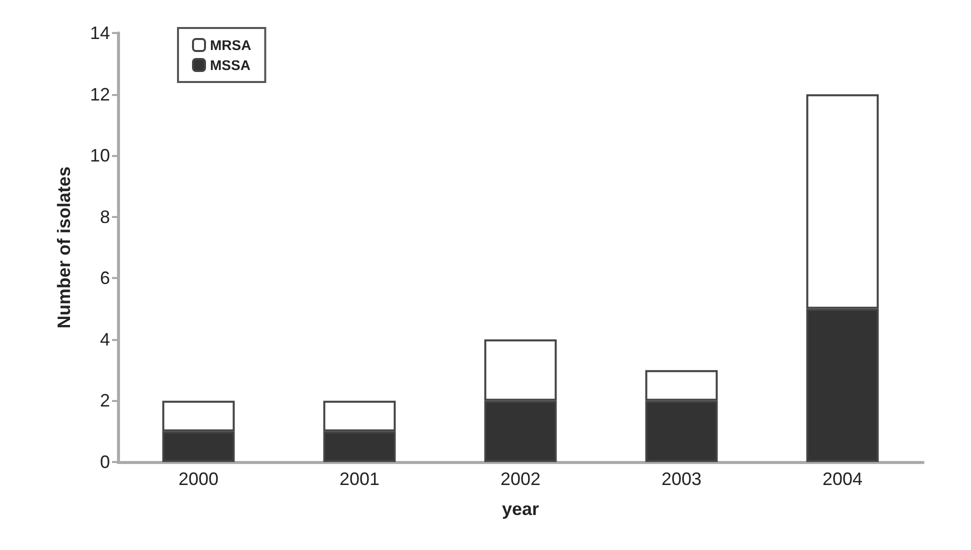 This screenshot has height=550, width=971. Describe the element at coordinates (105, 216) in the screenshot. I see `y-tick-label: 8` at that location.